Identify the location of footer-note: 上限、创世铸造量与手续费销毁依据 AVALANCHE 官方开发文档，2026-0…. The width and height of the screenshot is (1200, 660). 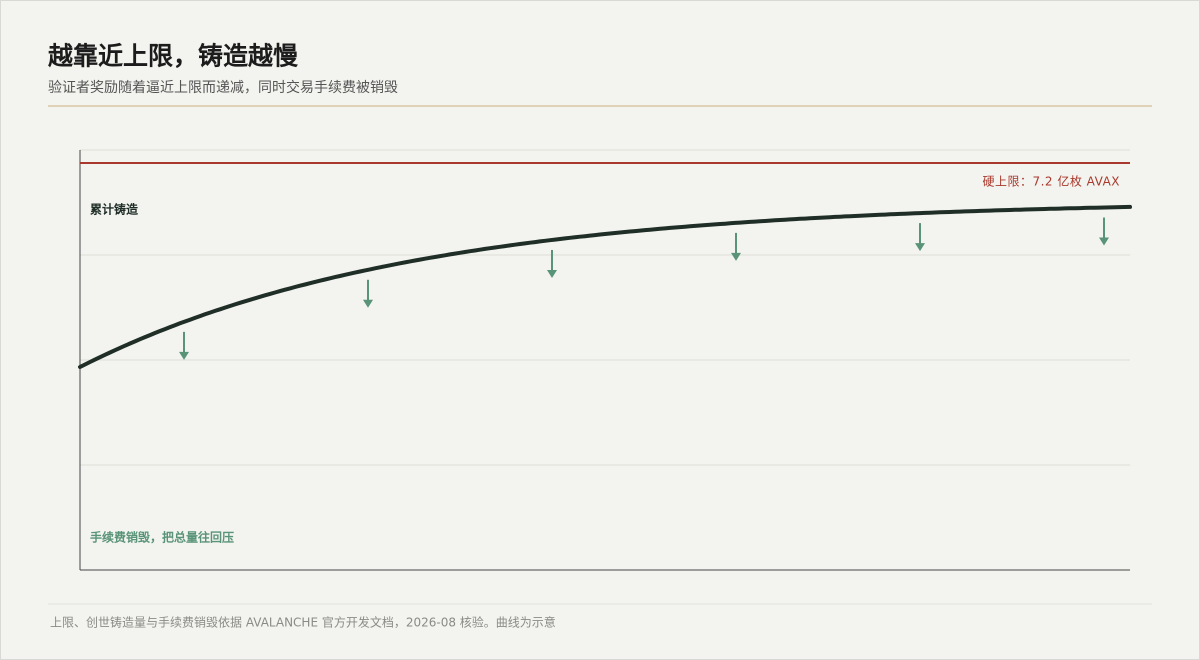
(303, 622).